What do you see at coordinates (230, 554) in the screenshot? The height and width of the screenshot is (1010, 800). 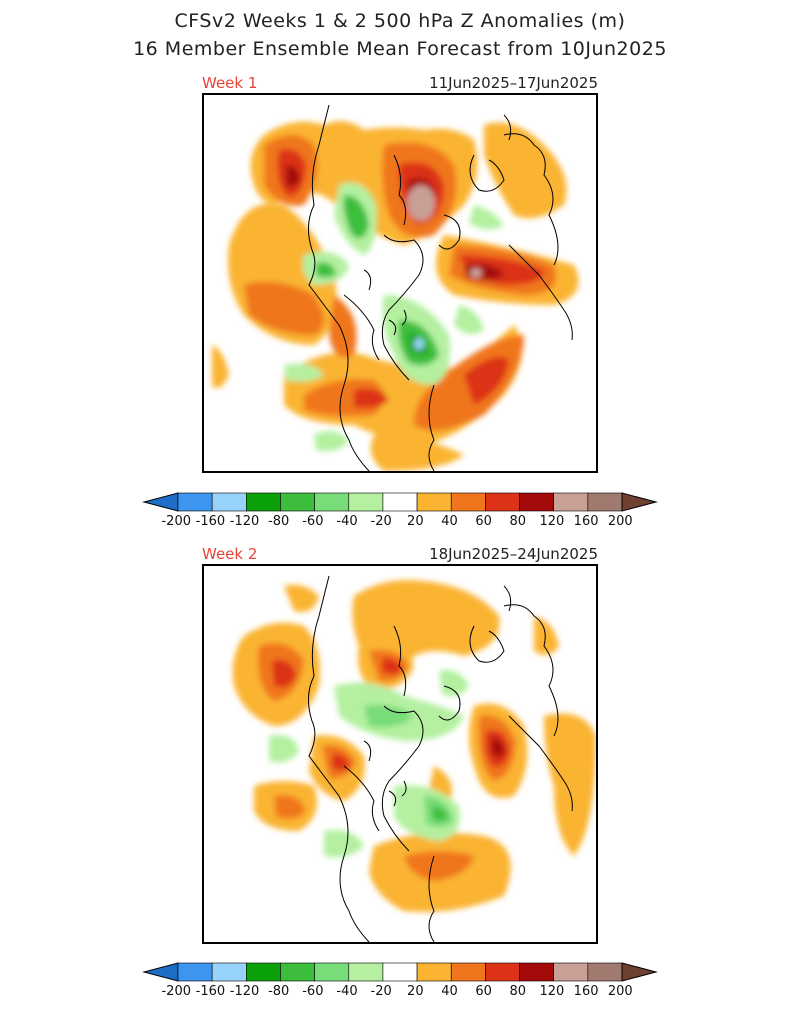 I see `week2-label: Week 2` at bounding box center [230, 554].